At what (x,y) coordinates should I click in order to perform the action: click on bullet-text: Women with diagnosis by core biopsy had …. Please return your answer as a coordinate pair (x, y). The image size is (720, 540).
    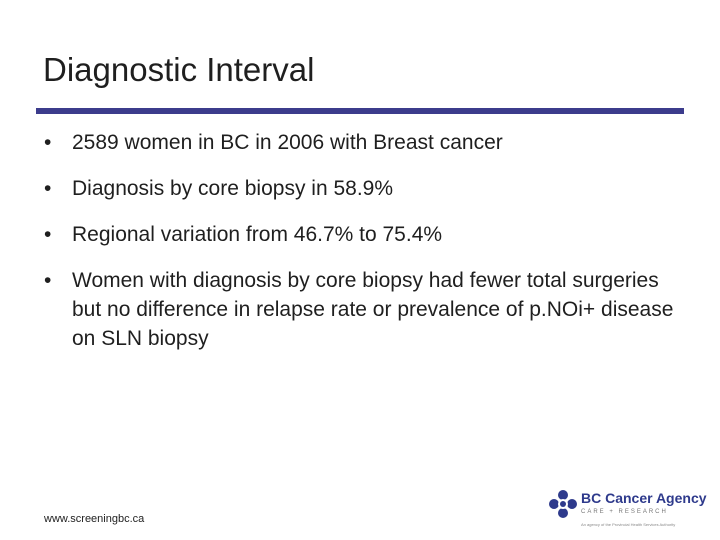
    Looking at the image, I should click on (373, 309).